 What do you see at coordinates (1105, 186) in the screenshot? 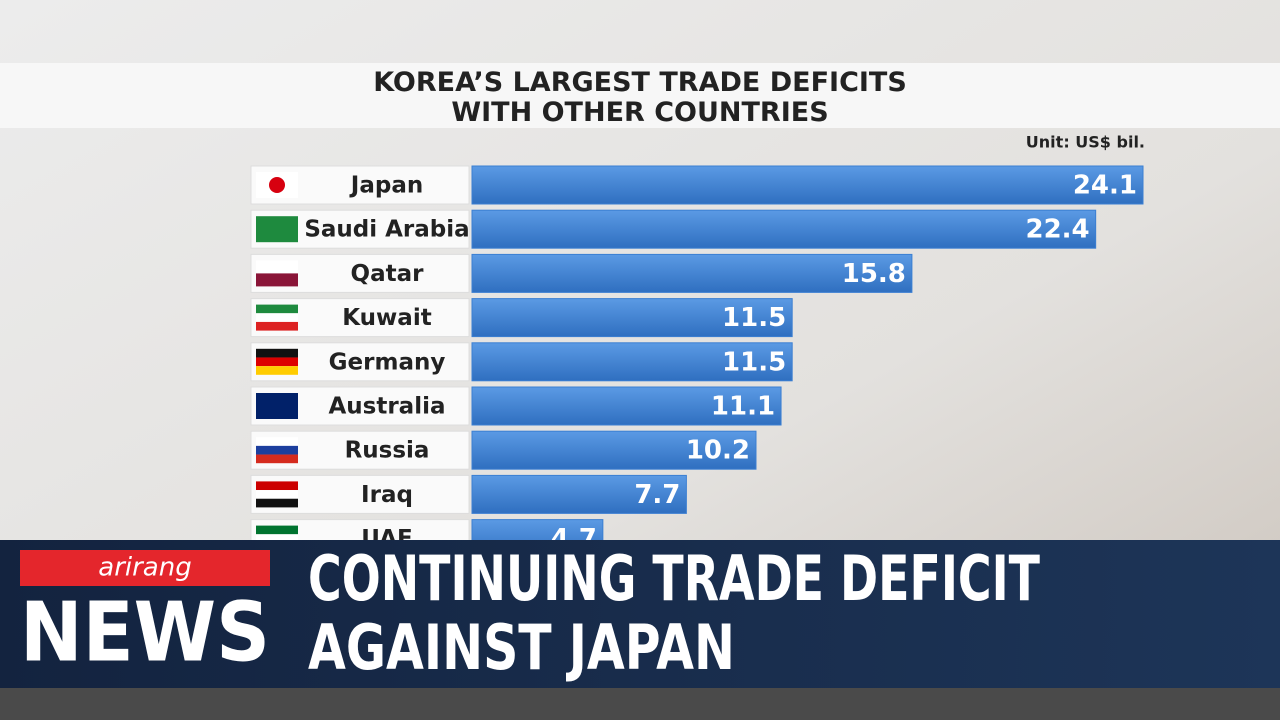
I see `value-label: 24.1` at bounding box center [1105, 186].